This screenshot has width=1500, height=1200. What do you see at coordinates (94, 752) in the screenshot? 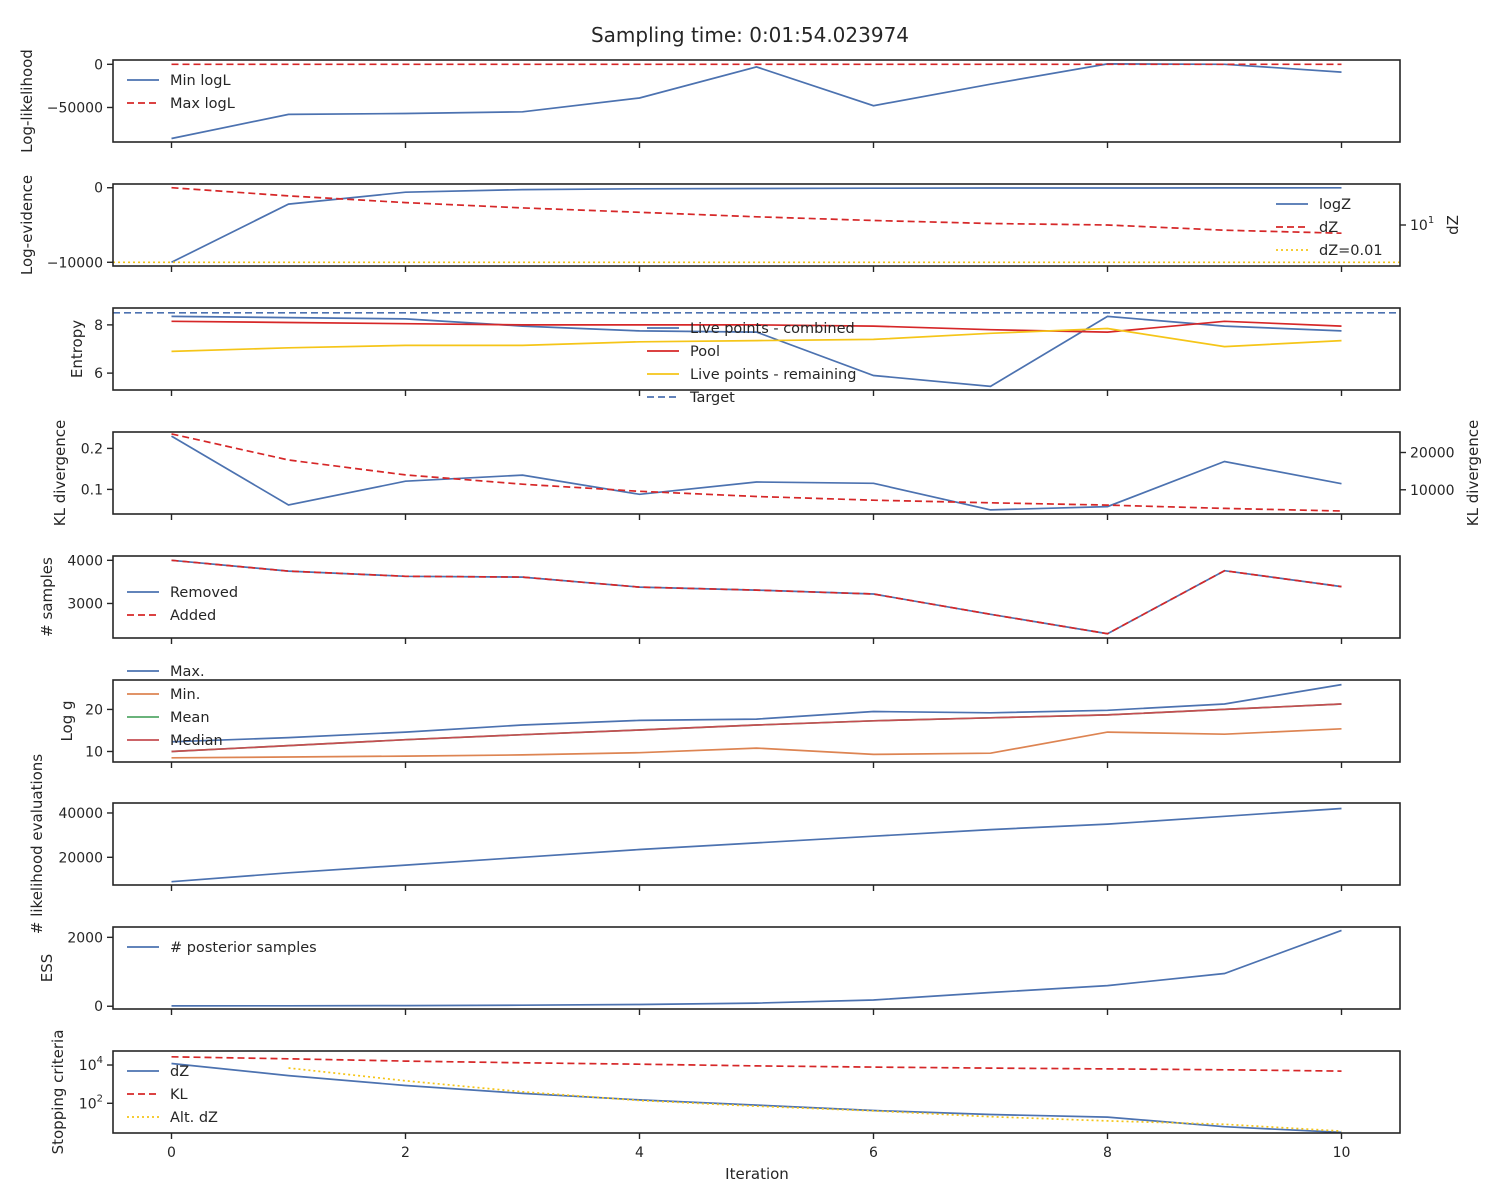
I see `y-tick-label: 10` at bounding box center [94, 752].